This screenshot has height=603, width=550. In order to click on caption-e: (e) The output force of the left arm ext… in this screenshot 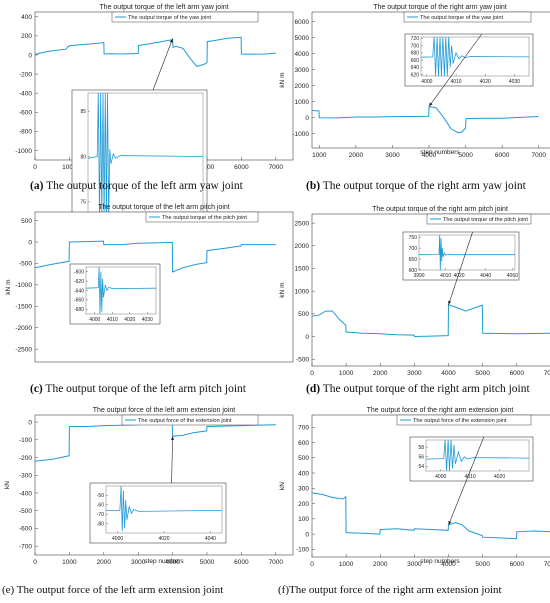, I will do `click(112, 590)`.